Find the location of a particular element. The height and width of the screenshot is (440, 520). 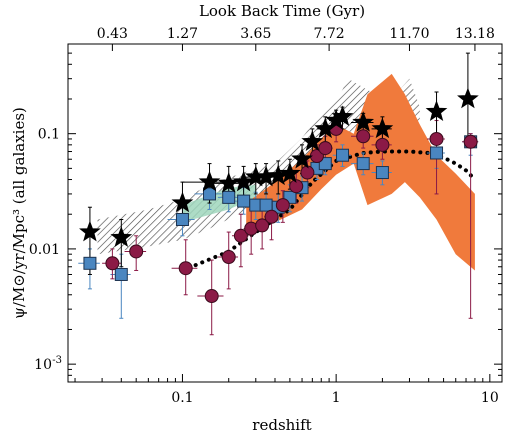

top-tick-label: 13.18 is located at coordinates (475, 34).